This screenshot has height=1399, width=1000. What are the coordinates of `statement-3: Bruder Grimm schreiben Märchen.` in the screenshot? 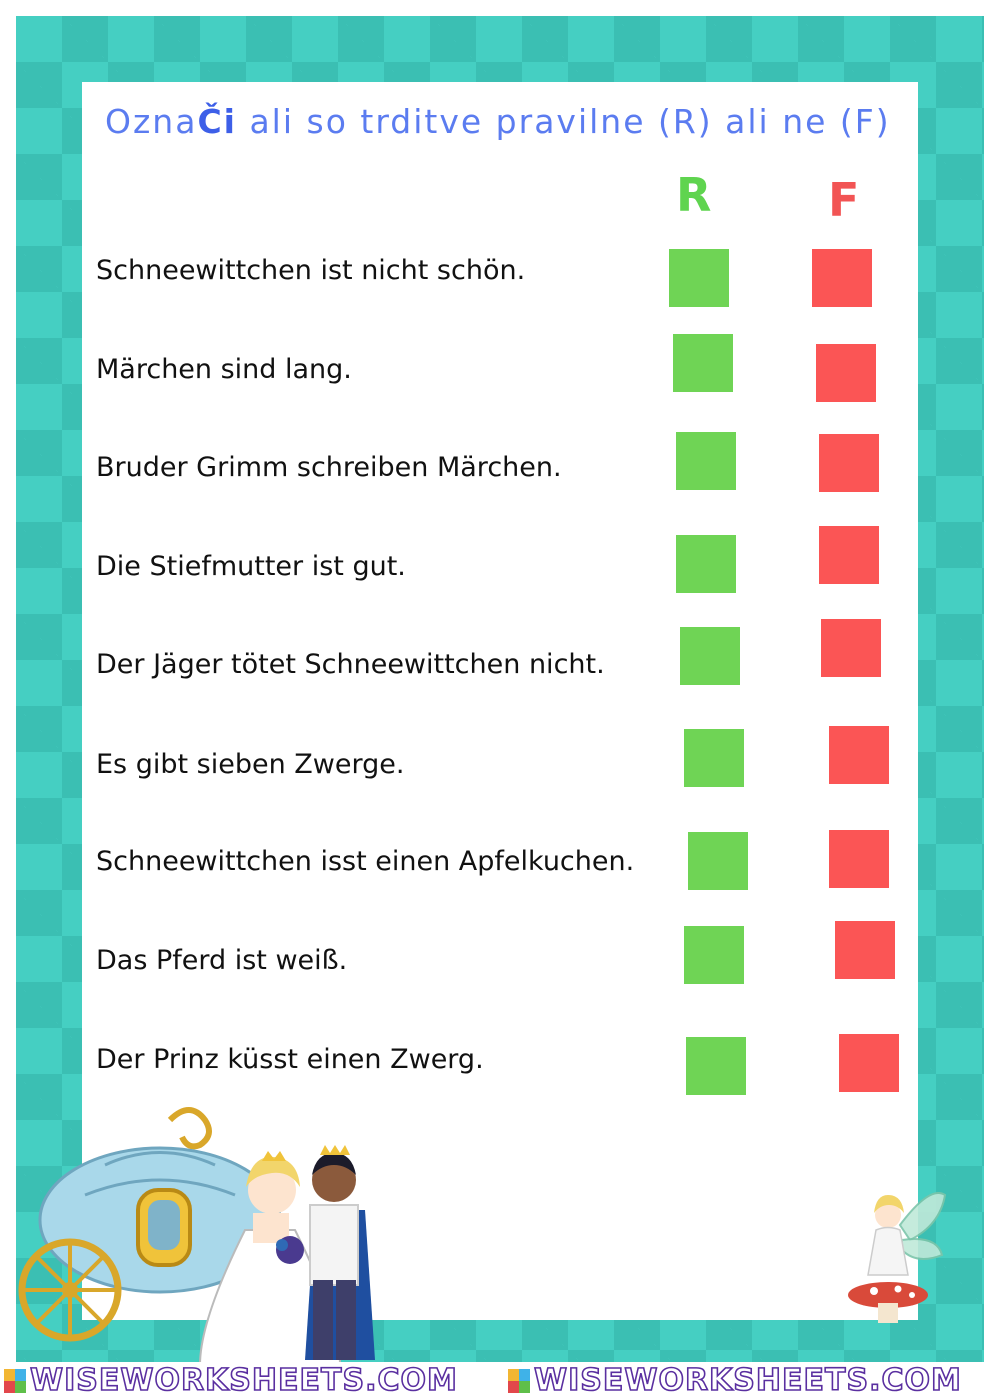 It's located at (329, 467).